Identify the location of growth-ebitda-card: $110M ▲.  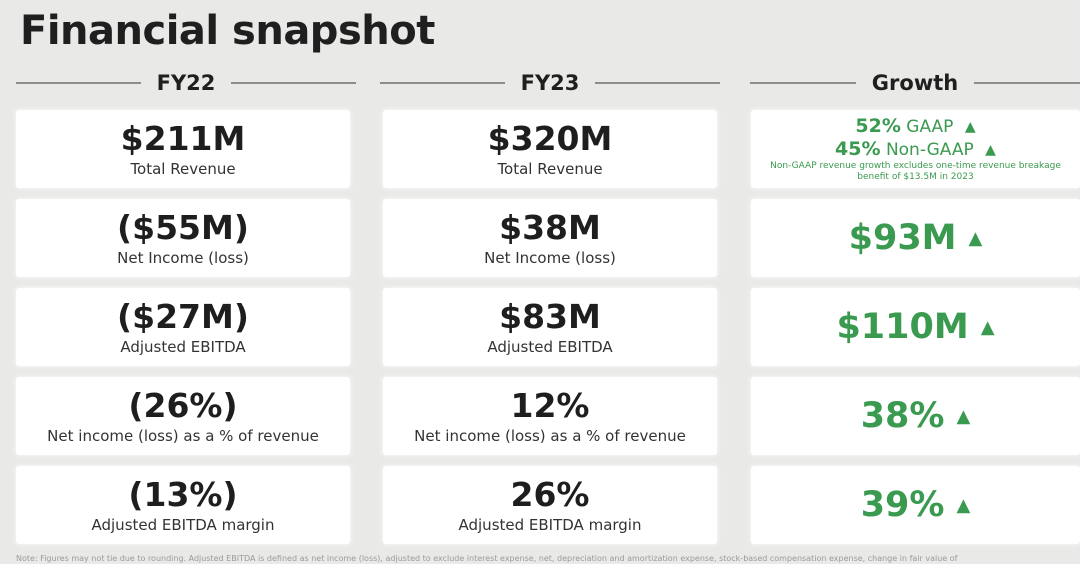
(915, 327).